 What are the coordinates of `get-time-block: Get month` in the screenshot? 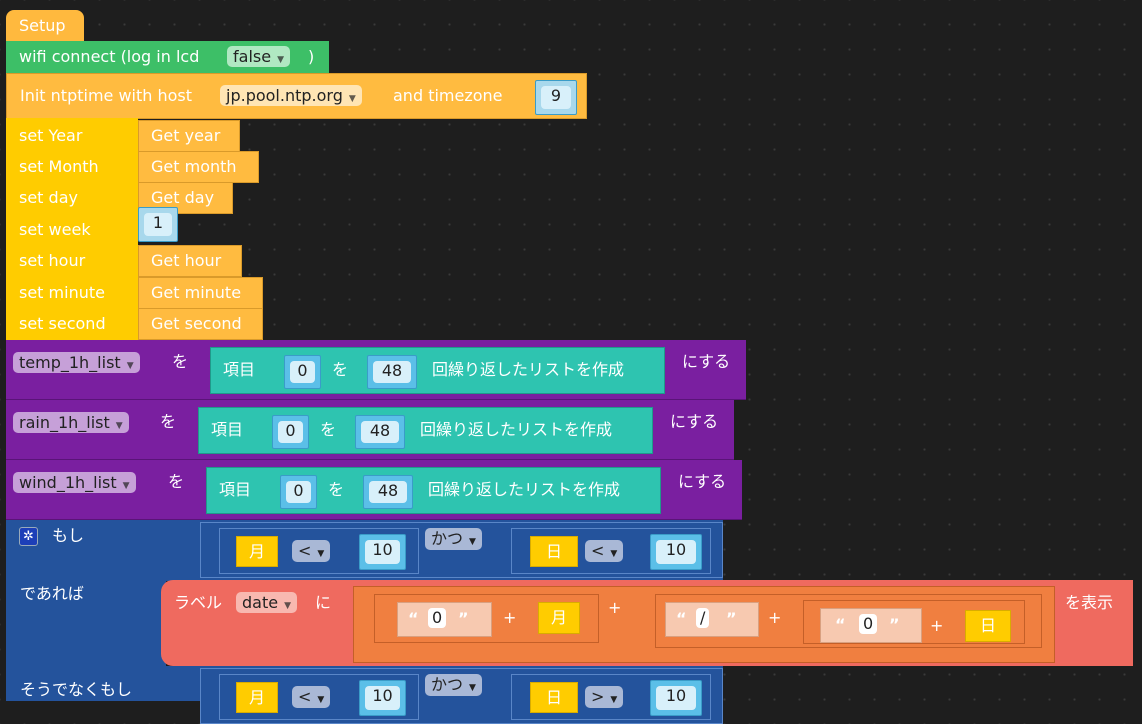 It's located at (198, 167).